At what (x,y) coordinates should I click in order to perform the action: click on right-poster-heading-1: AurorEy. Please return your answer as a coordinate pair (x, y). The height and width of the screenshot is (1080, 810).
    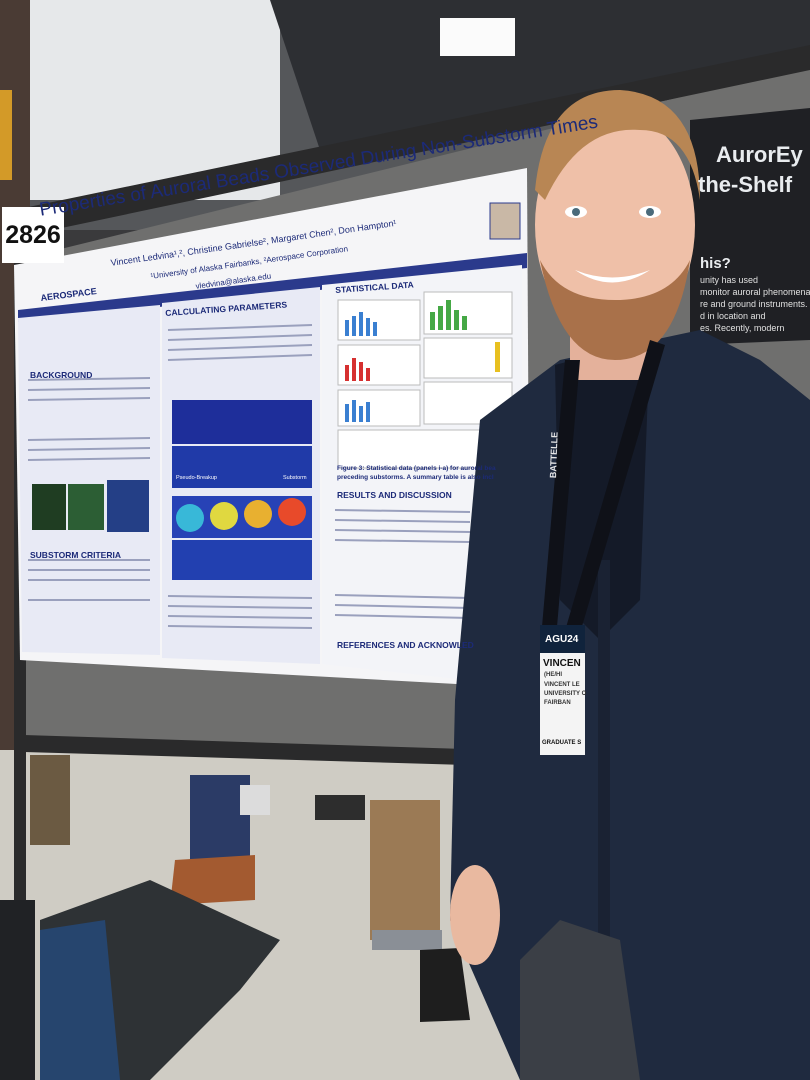
    Looking at the image, I should click on (759, 154).